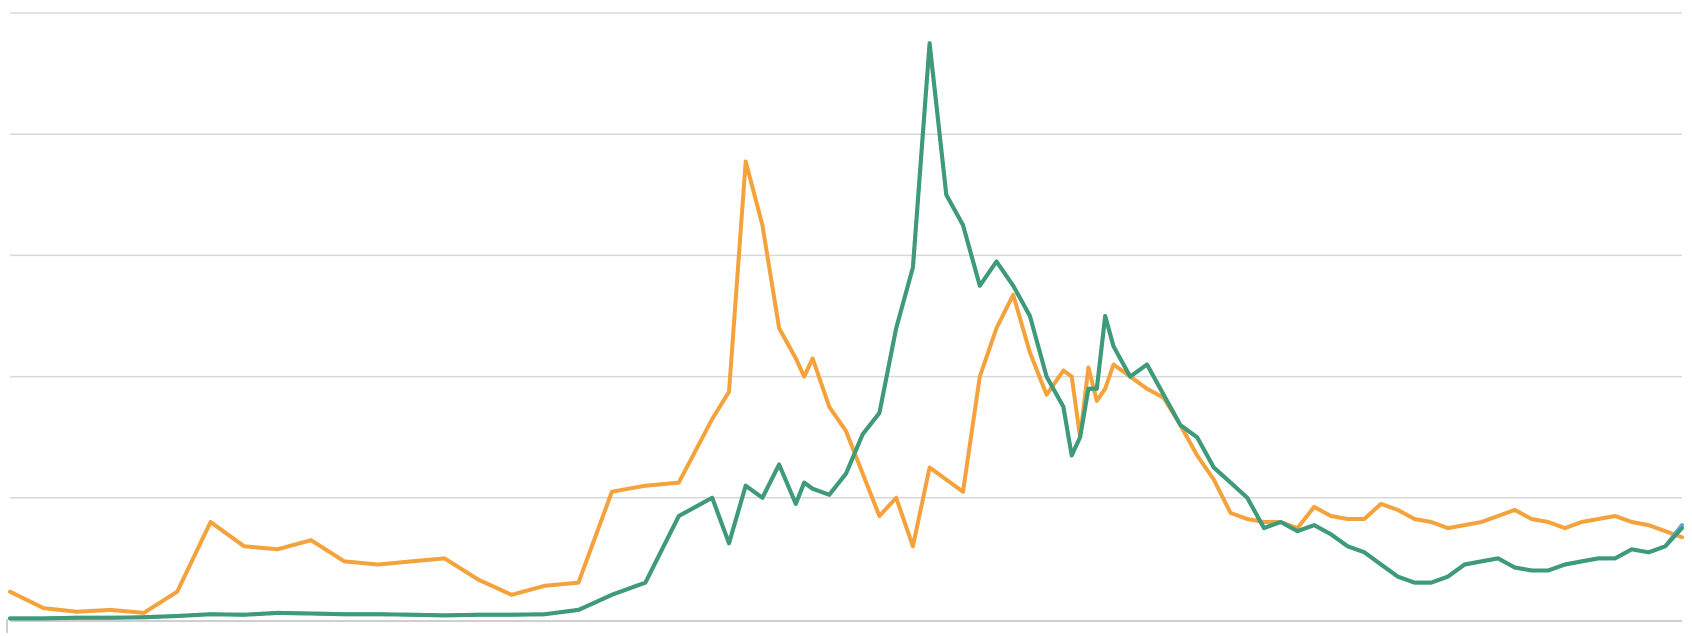 The width and height of the screenshot is (1692, 636). What do you see at coordinates (844, 626) in the screenshot?
I see `x-axis` at bounding box center [844, 626].